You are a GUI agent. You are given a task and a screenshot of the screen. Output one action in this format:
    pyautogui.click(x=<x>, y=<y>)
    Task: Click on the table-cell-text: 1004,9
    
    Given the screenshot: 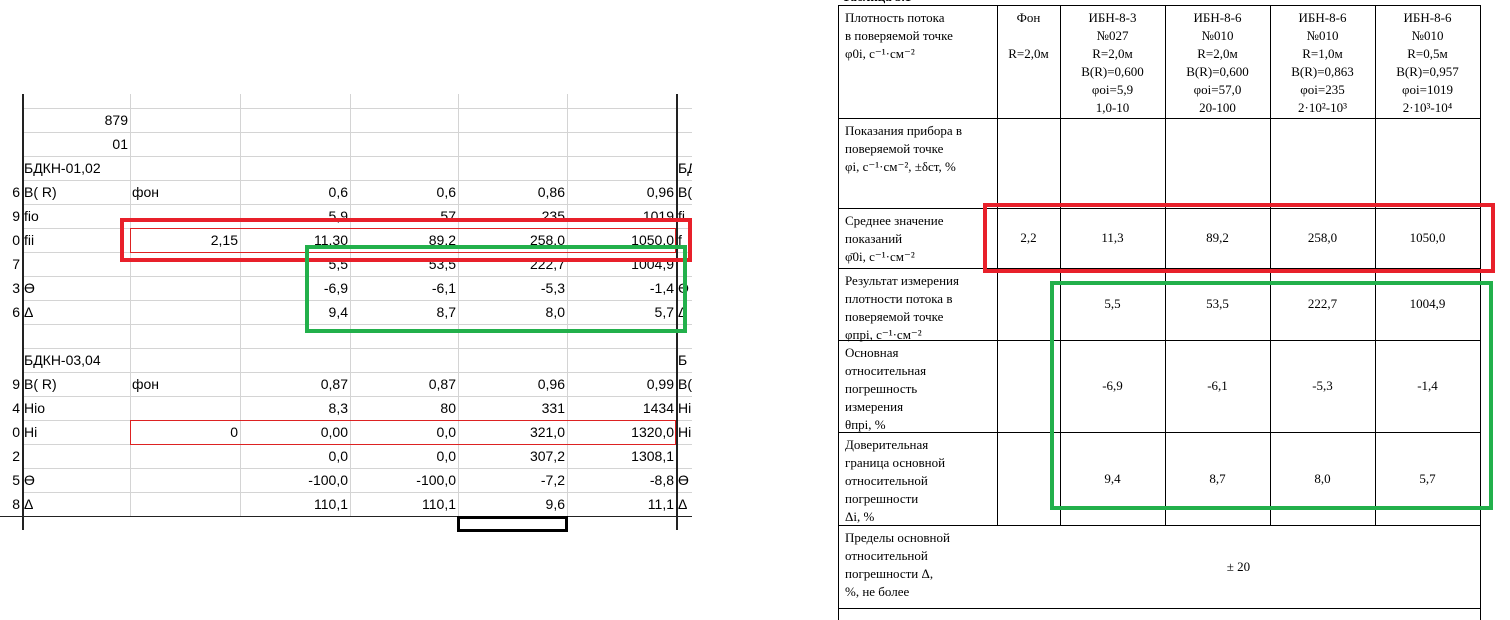 What is the action you would take?
    pyautogui.click(x=1427, y=303)
    